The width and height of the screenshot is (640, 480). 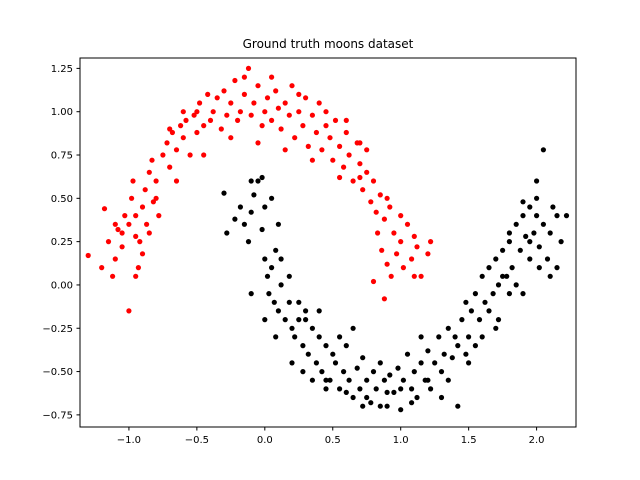 I want to click on y-tick-label: −0.75, so click(x=57, y=415).